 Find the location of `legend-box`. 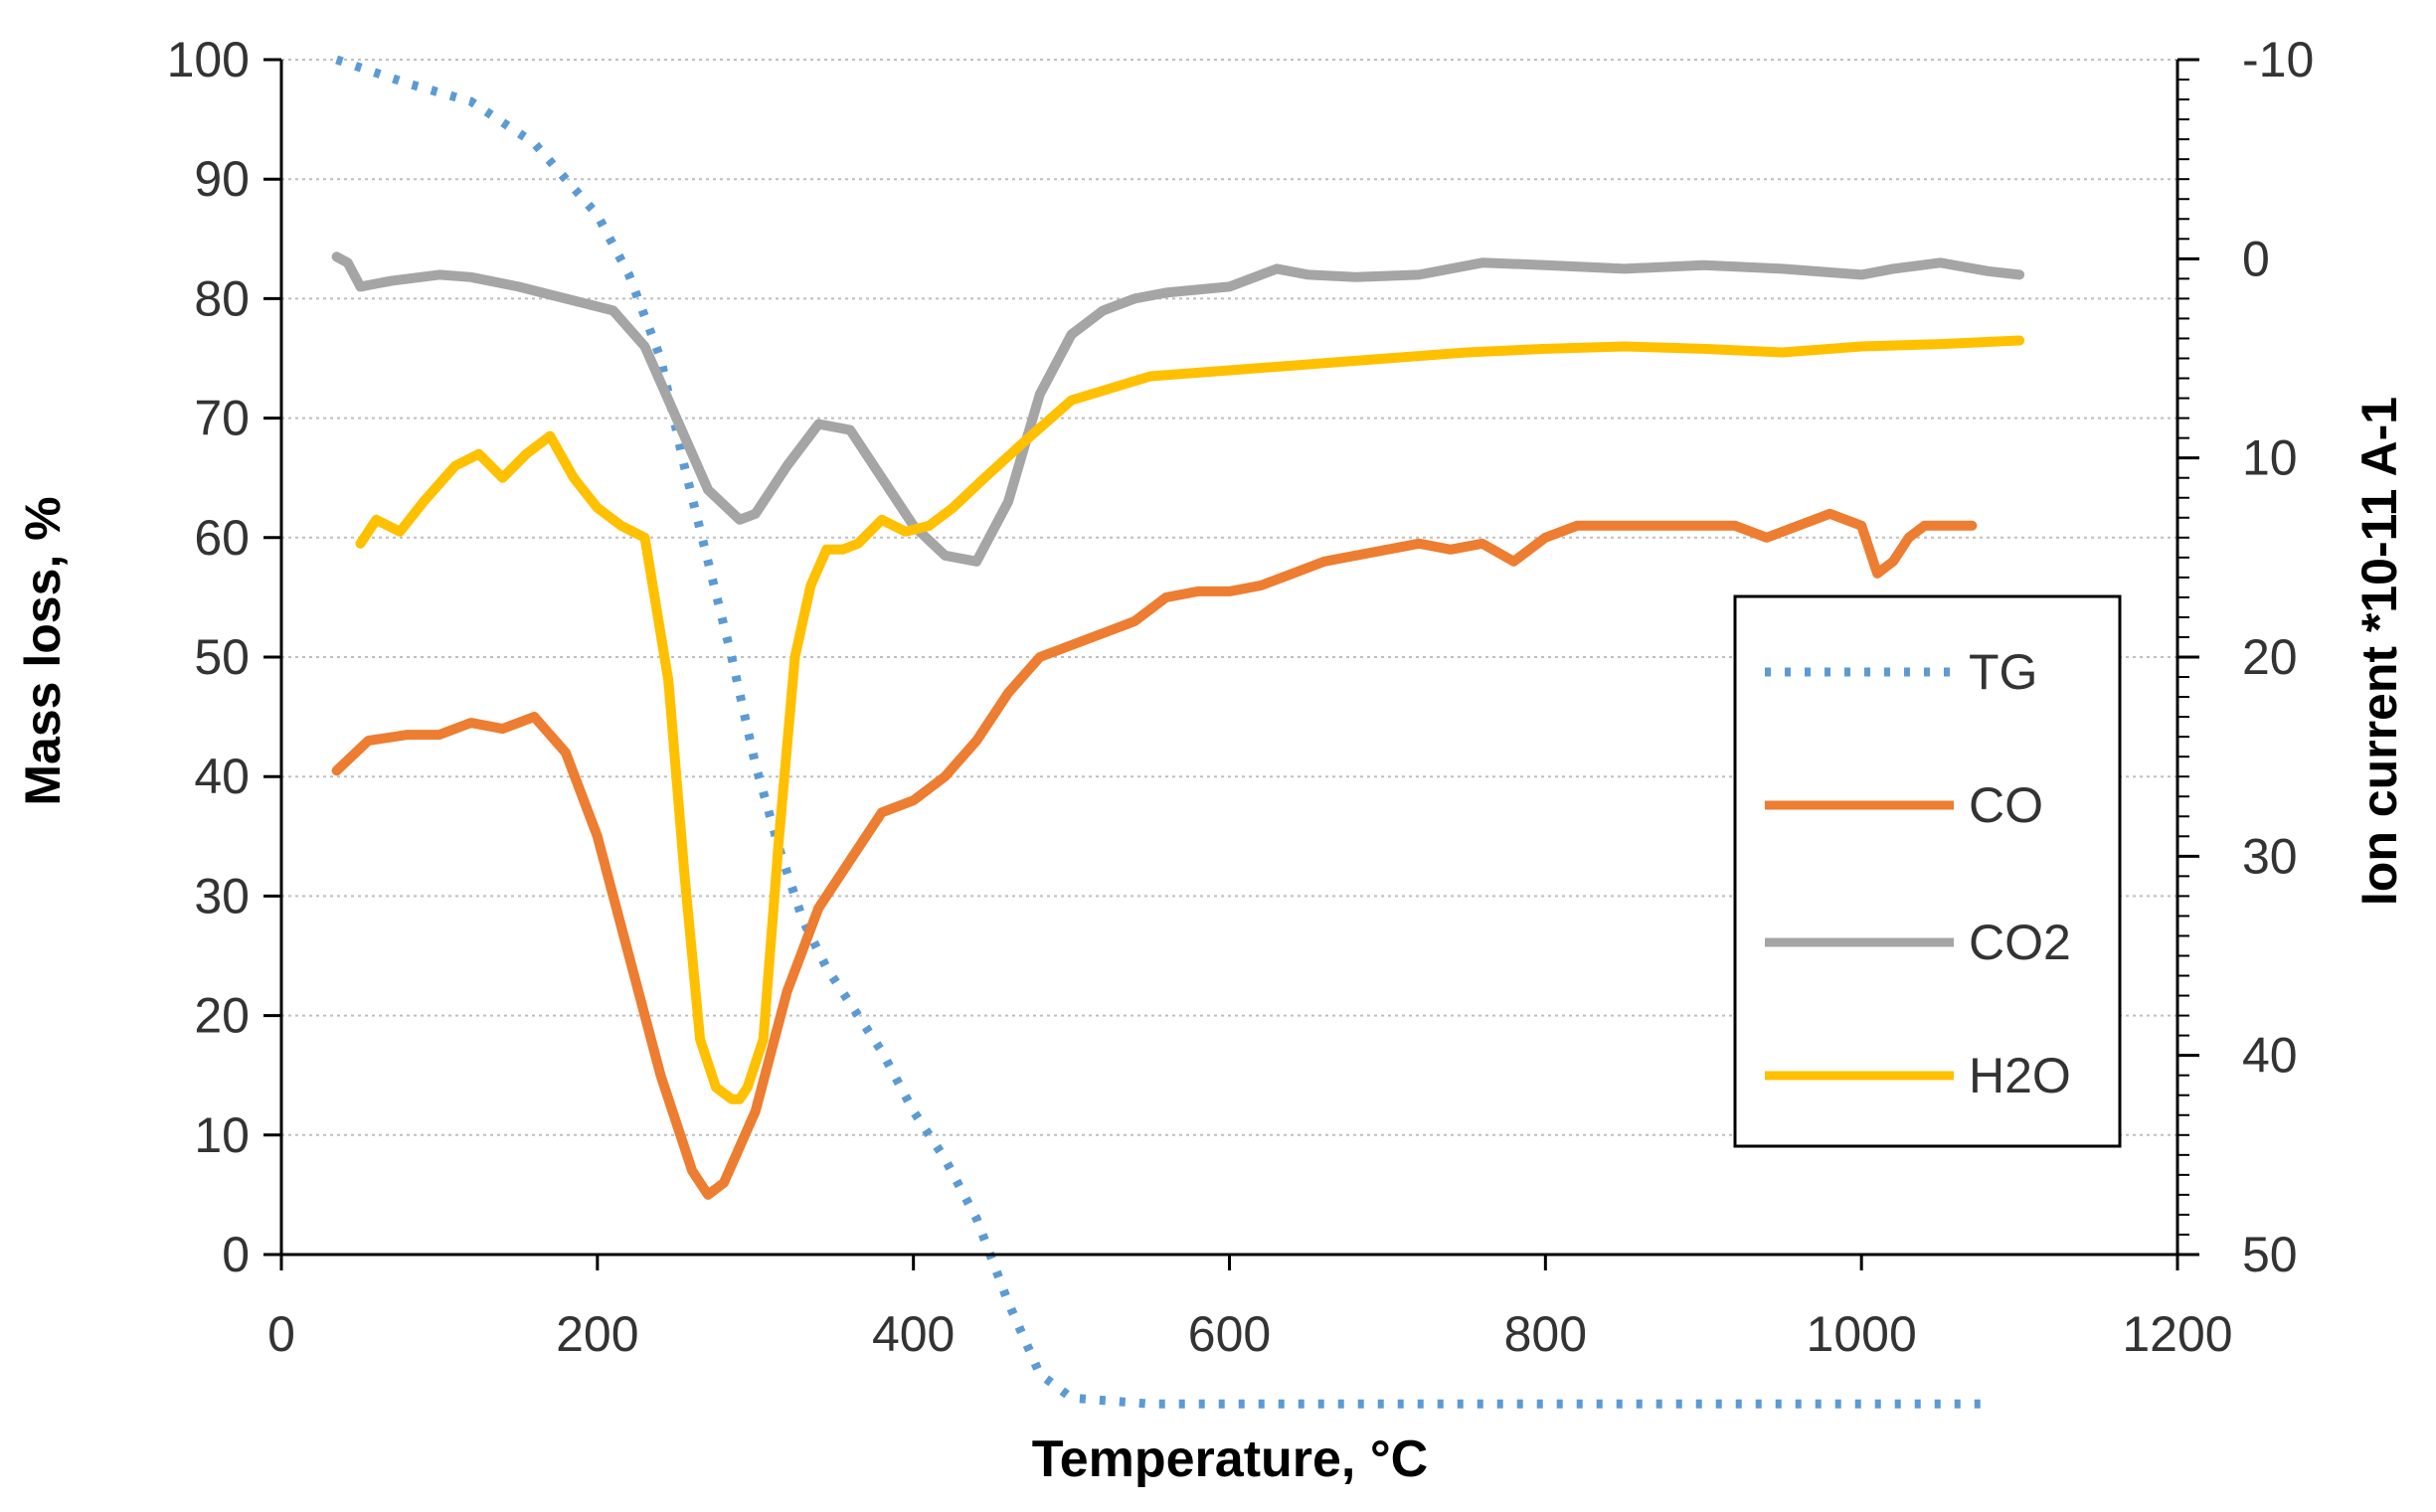

legend-box is located at coordinates (1928, 871).